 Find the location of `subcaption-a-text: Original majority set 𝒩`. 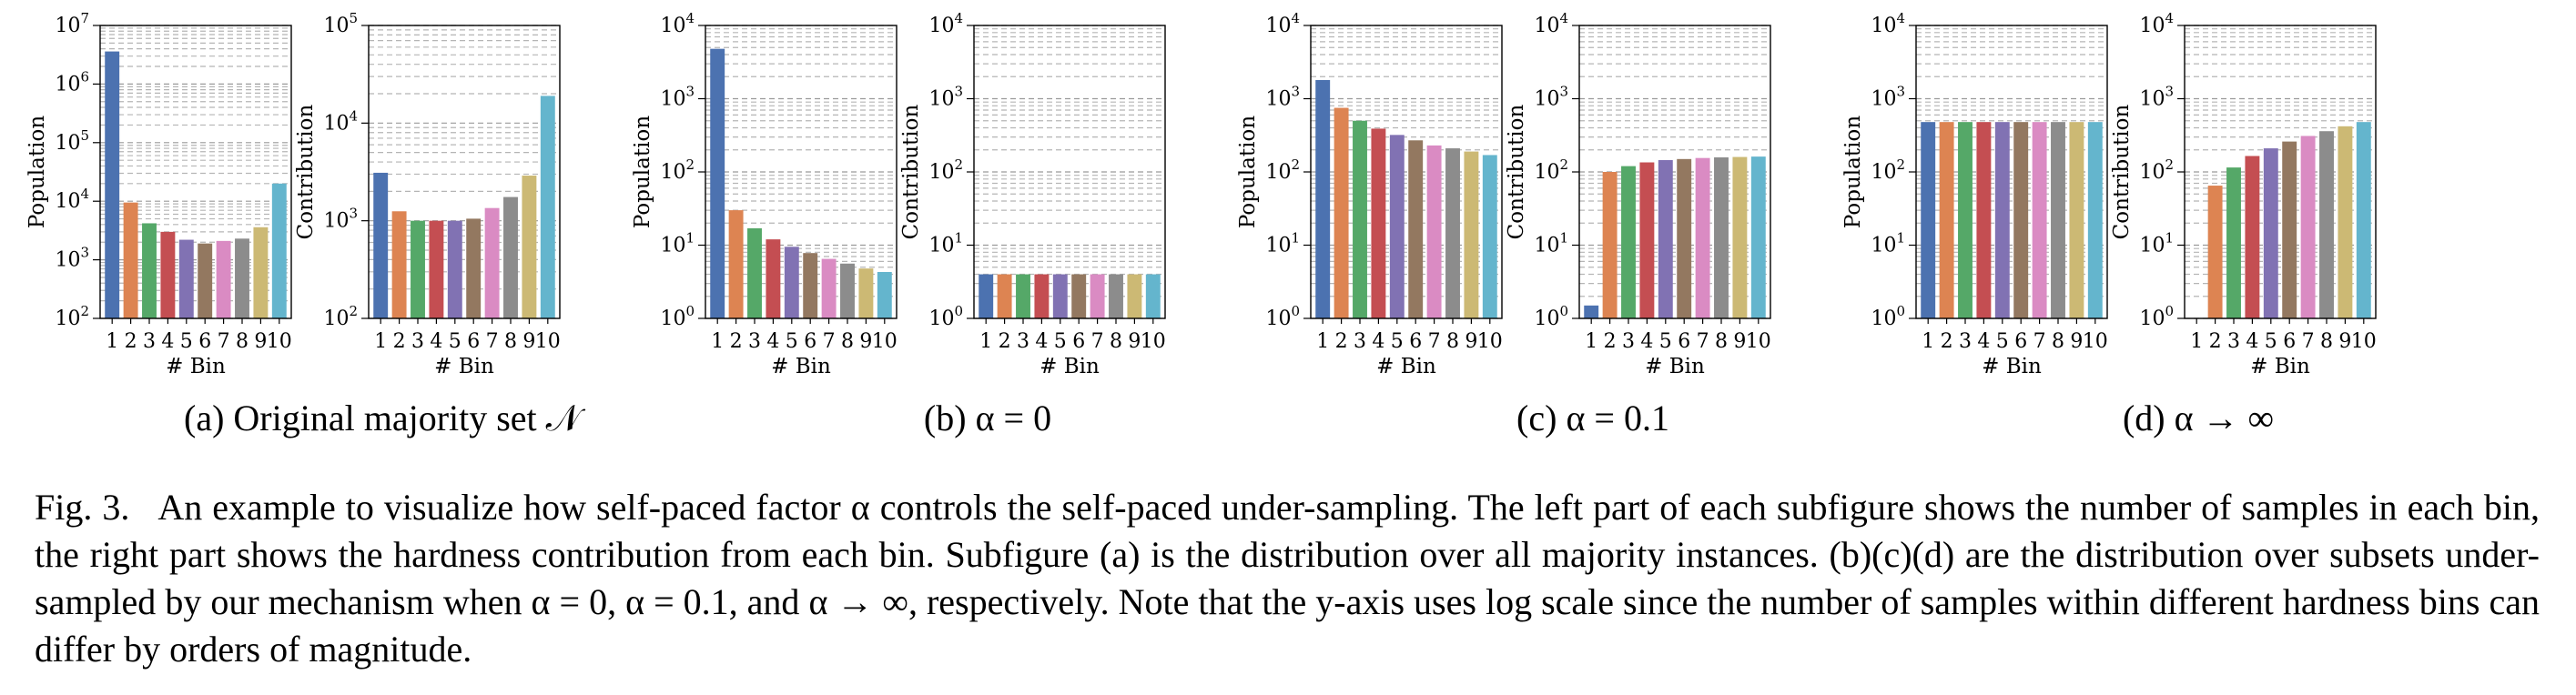

subcaption-a-text: Original majority set 𝒩 is located at coordinates (407, 418).